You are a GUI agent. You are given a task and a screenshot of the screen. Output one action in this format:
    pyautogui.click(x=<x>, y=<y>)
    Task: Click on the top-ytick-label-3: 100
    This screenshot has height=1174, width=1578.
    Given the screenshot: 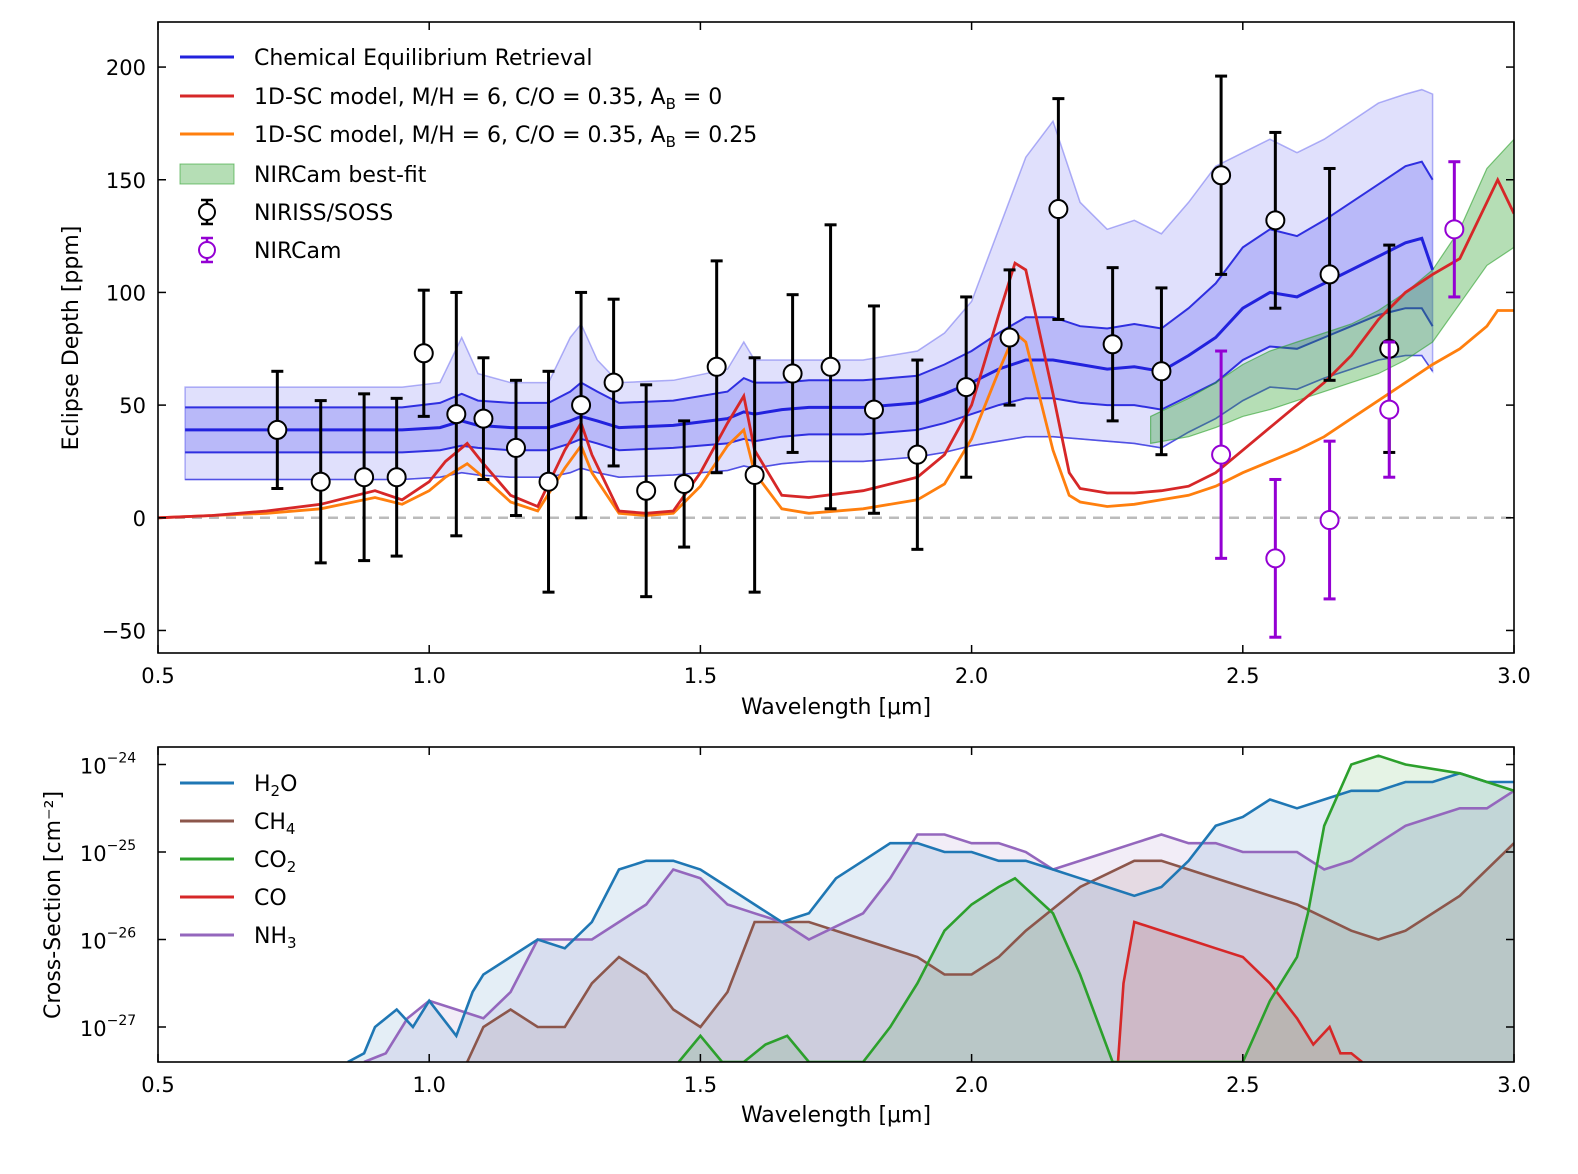 What is the action you would take?
    pyautogui.click(x=126, y=293)
    